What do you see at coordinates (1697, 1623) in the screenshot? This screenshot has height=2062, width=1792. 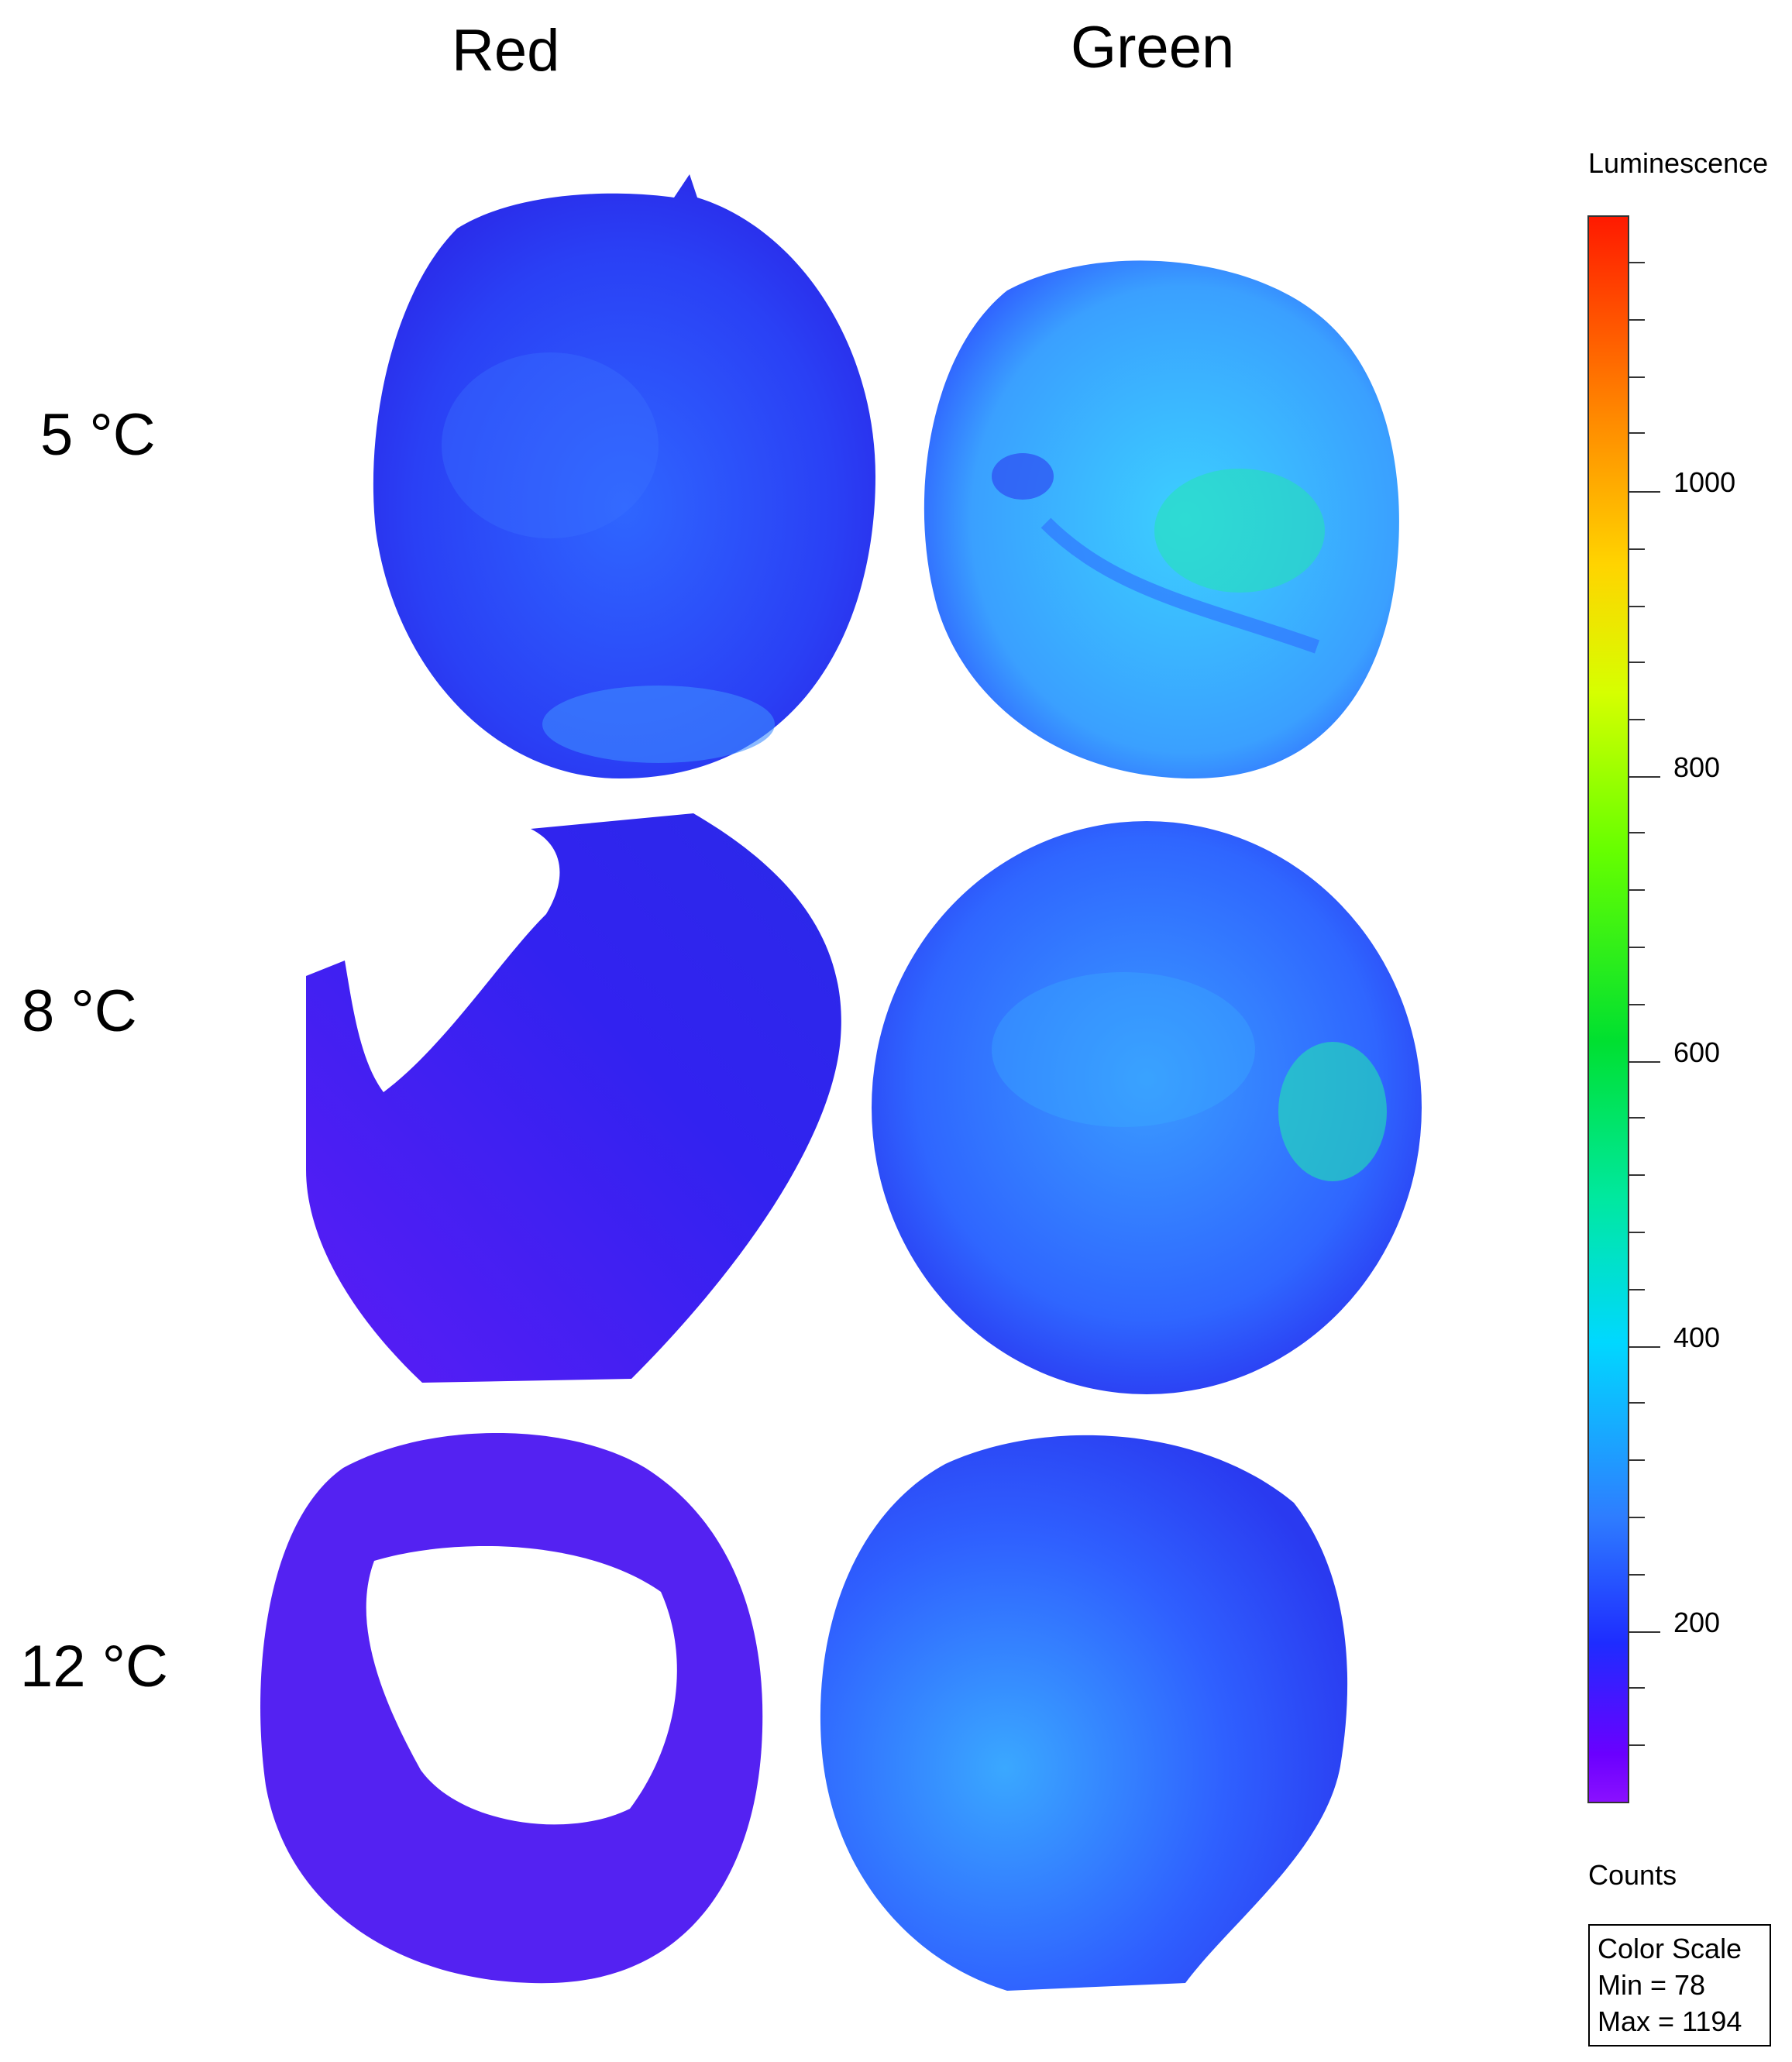 I see `colorbar-tick-label-200: 200` at bounding box center [1697, 1623].